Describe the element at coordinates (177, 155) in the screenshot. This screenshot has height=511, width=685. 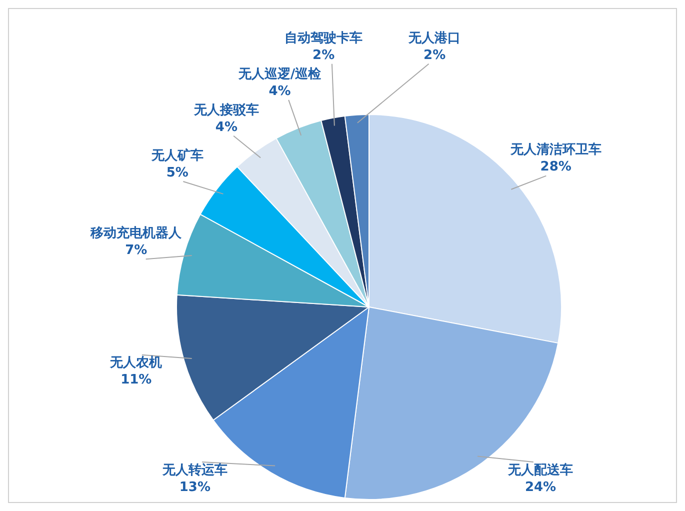
I see `slice-label: 无人矿车` at that location.